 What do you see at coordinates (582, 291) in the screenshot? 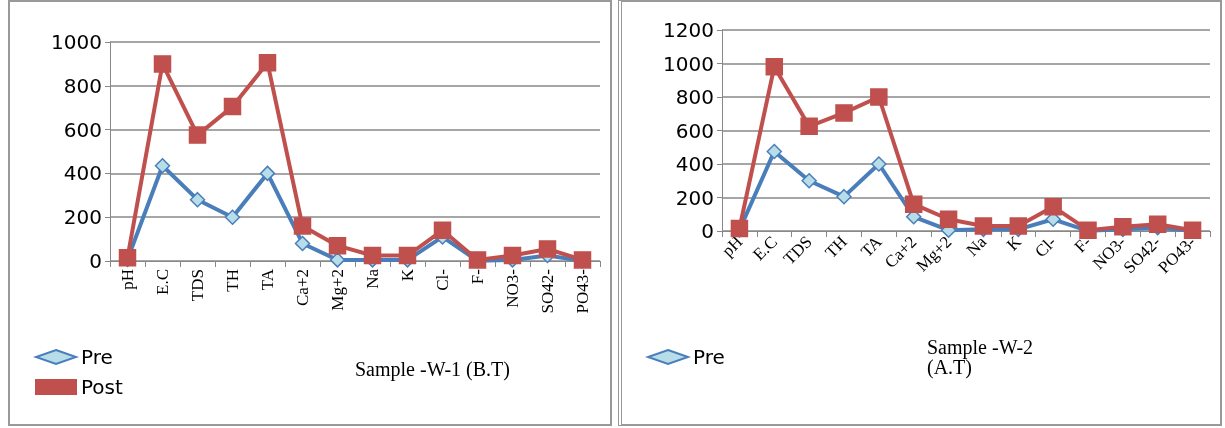
I see `x-tick-label: PO43-` at bounding box center [582, 291].